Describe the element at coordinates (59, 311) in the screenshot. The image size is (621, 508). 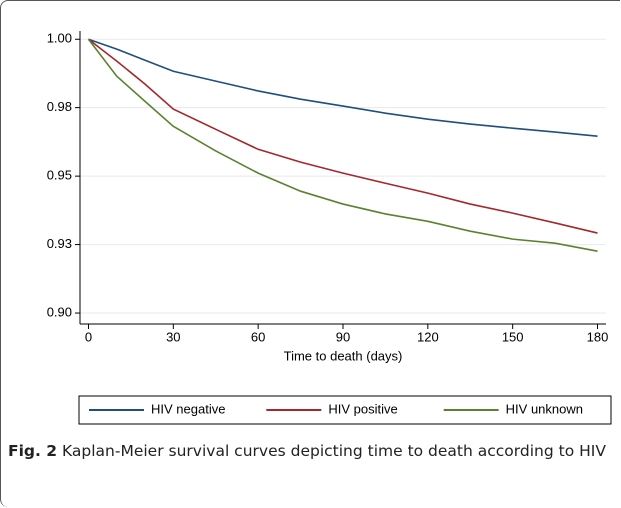
I see `y-tick-label: 0.90` at that location.